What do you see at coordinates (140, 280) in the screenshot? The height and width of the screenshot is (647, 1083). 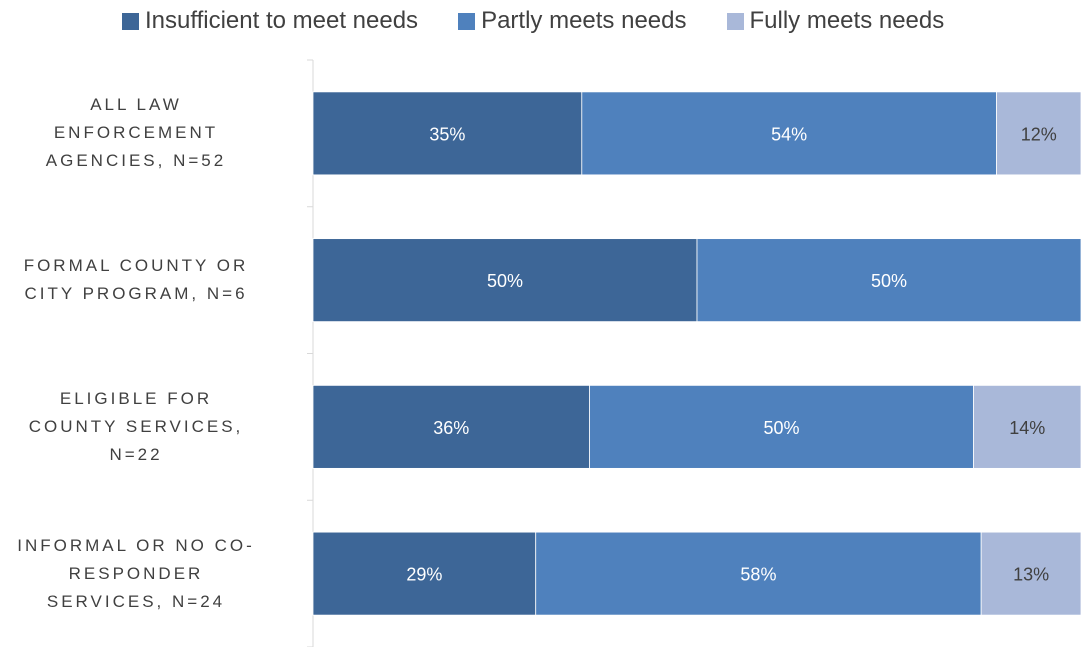 I see `category-label-1: FORMAL COUNTY OR CITY PROGRAM, N=6` at bounding box center [140, 280].